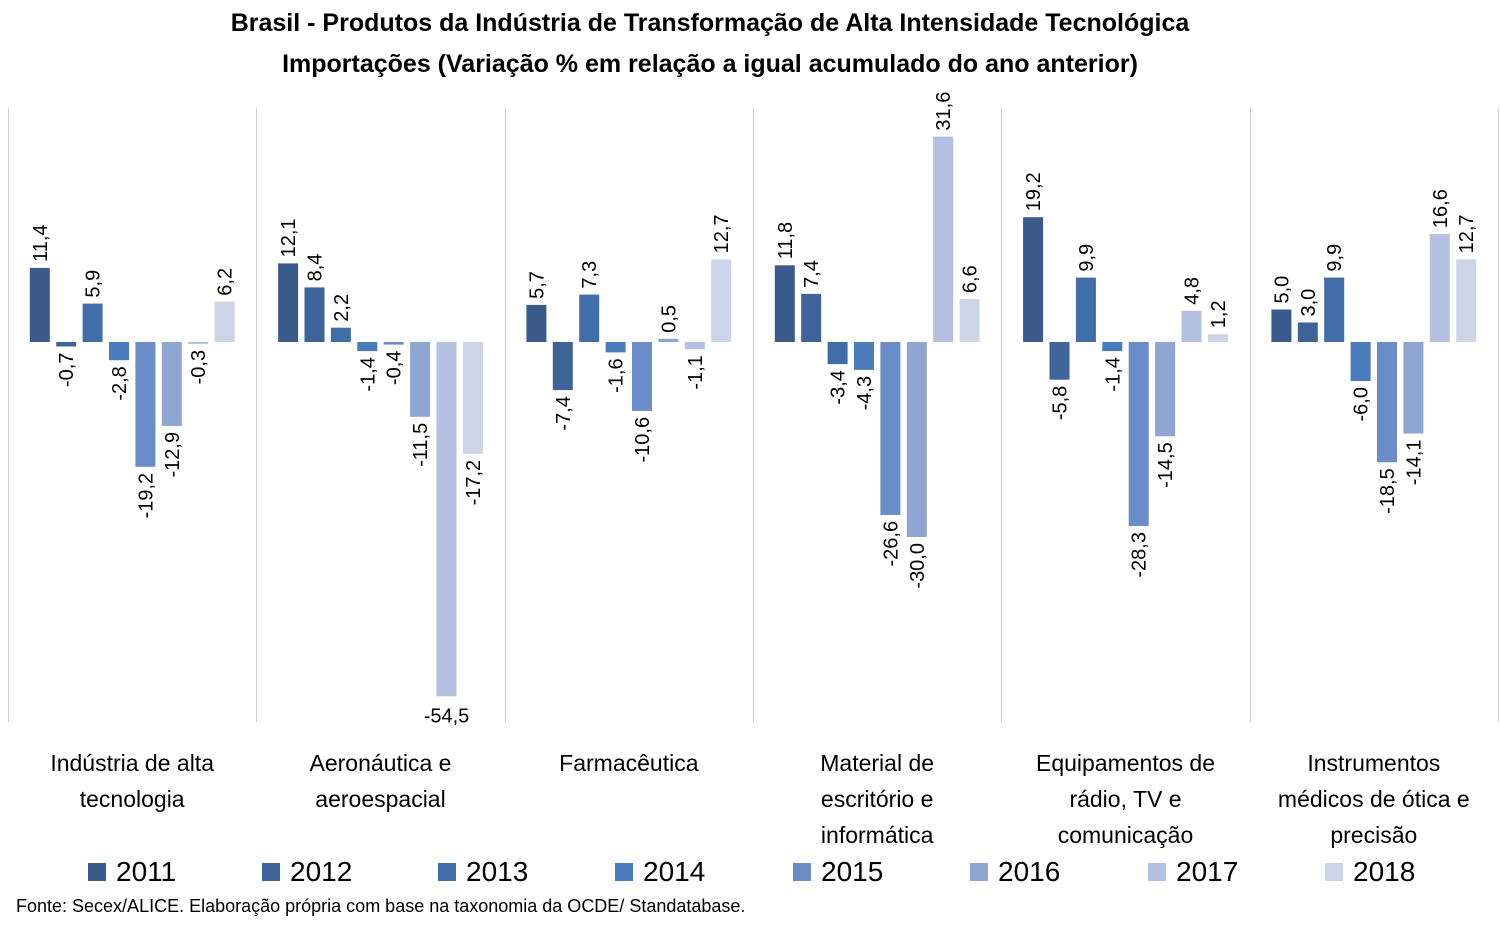  I want to click on data-label: 11,8, so click(786, 240).